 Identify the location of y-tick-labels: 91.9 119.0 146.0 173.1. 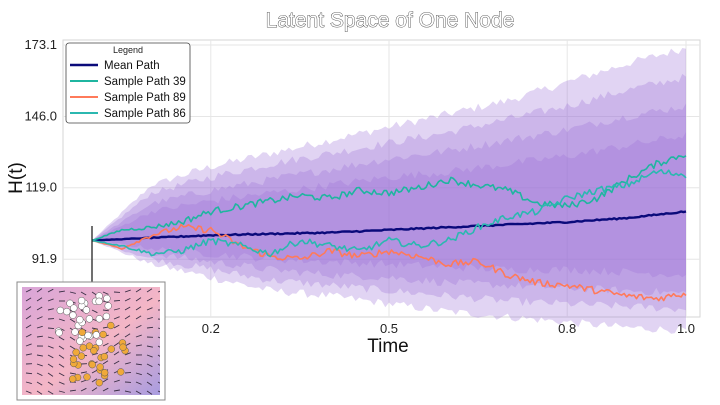
(40, 151).